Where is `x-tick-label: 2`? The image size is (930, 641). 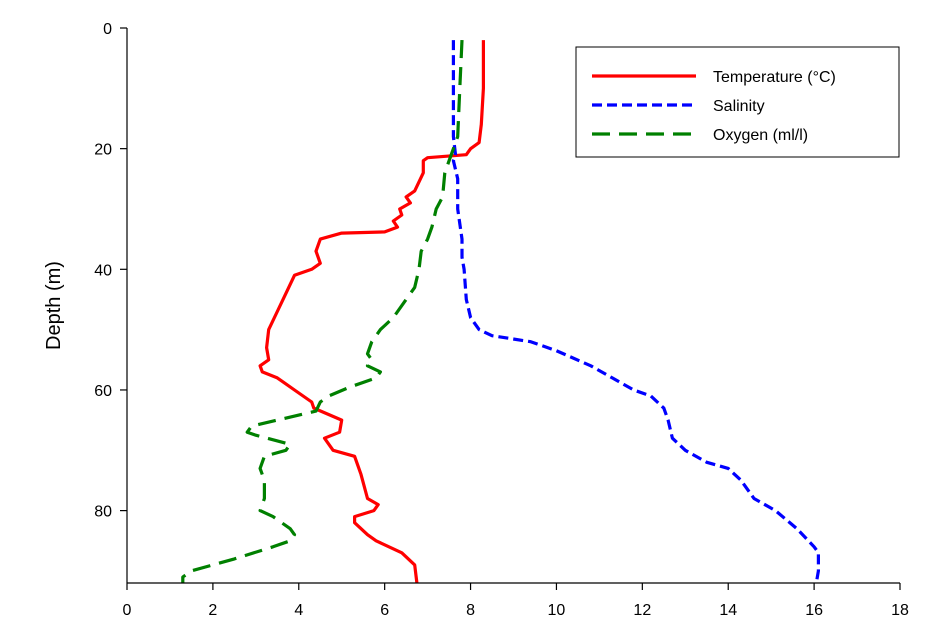 x-tick-label: 2 is located at coordinates (212, 610).